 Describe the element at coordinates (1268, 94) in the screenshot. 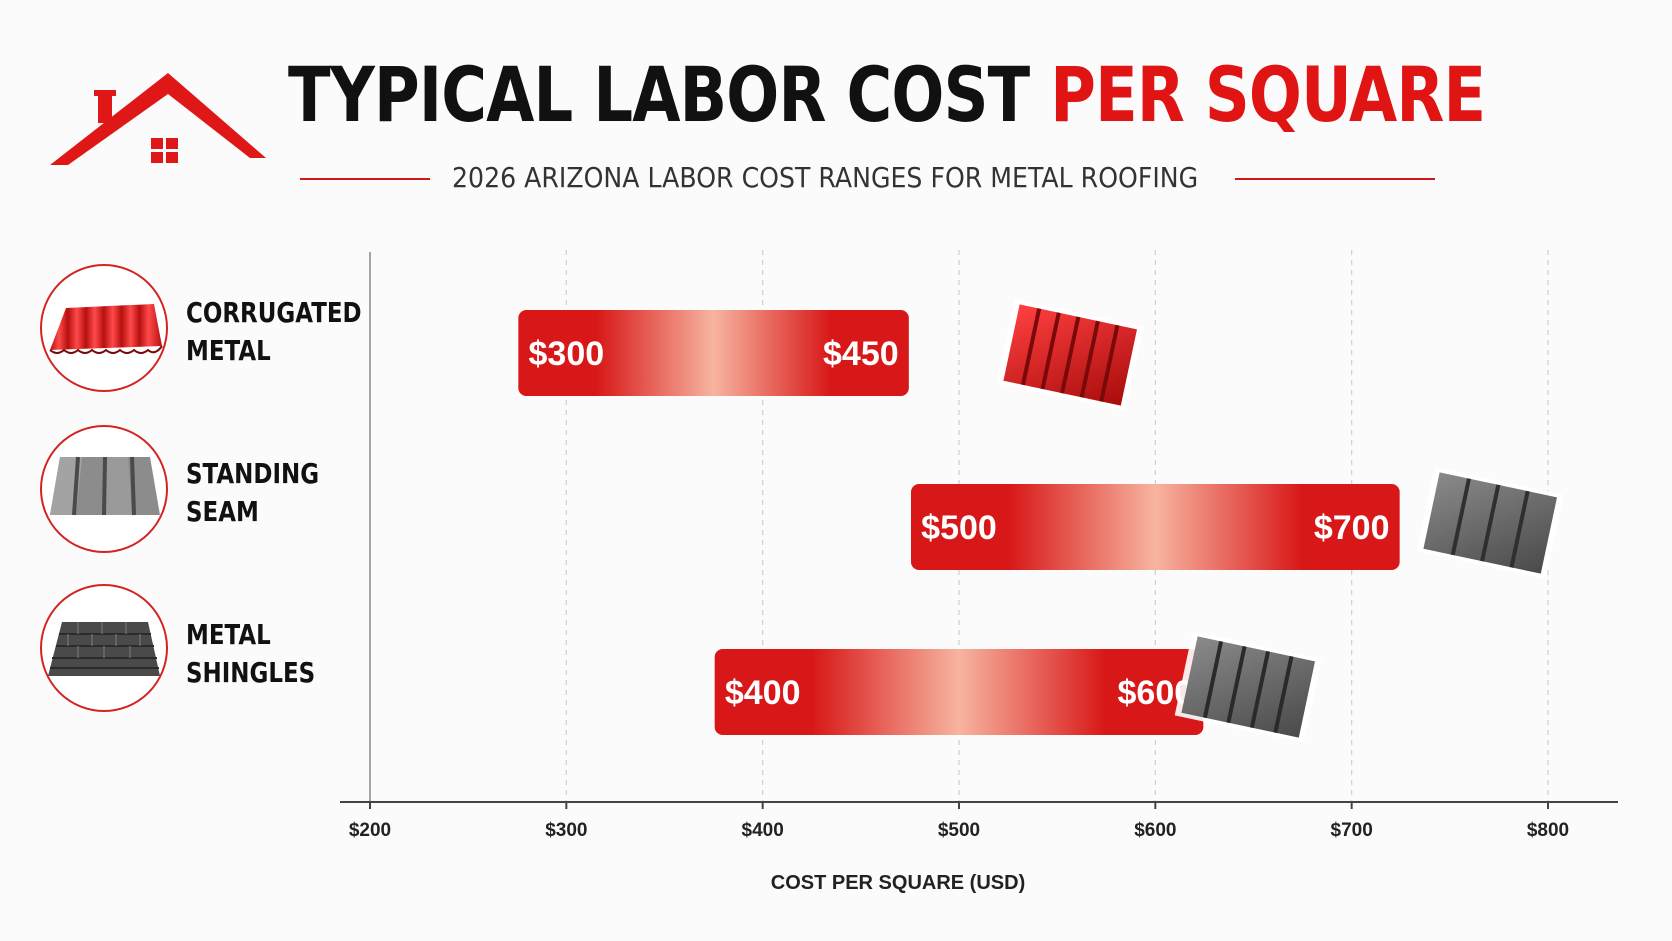

I see `title-accent: PER SQUARE` at that location.